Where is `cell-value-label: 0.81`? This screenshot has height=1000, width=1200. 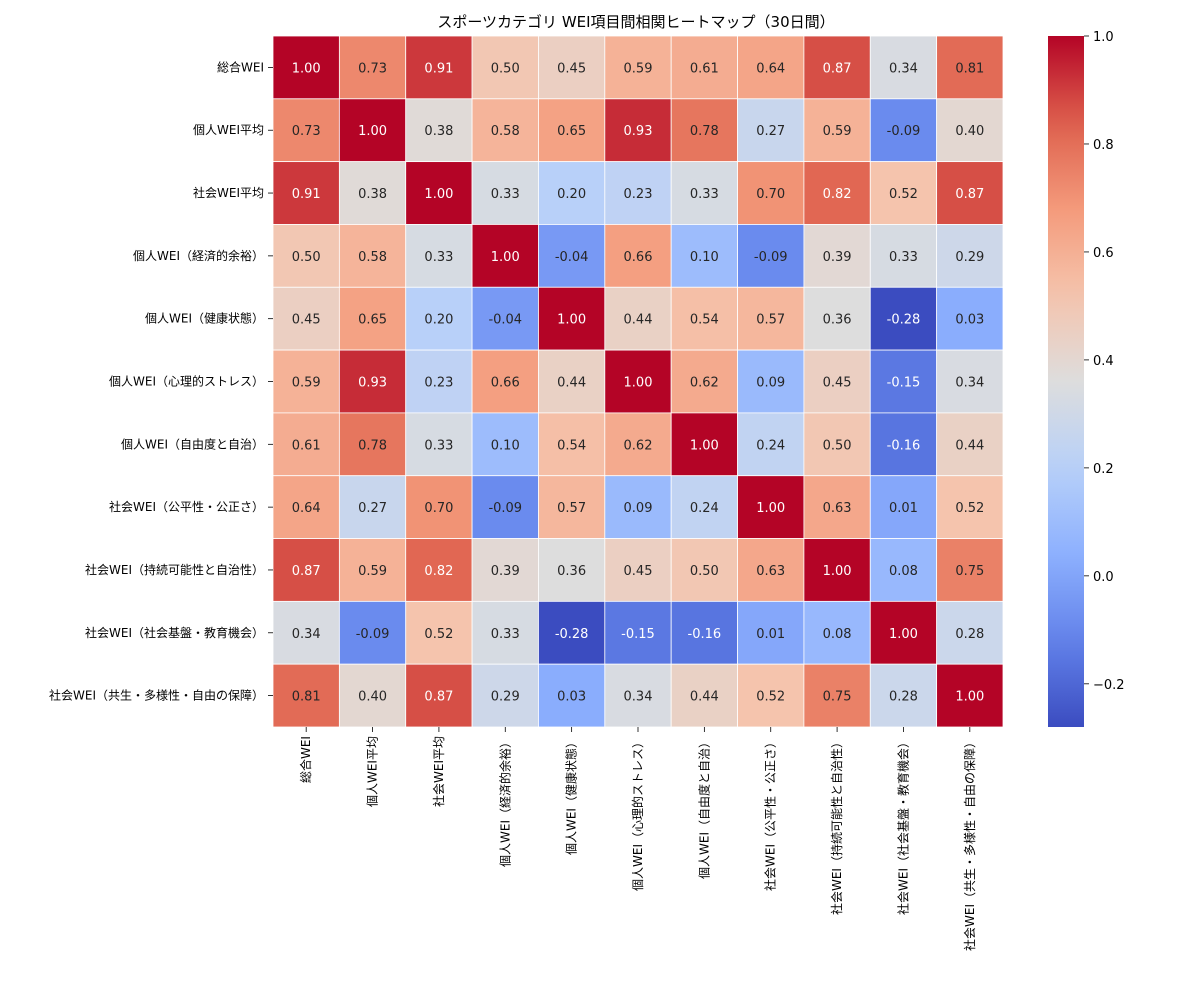
cell-value-label: 0.81 is located at coordinates (306, 697).